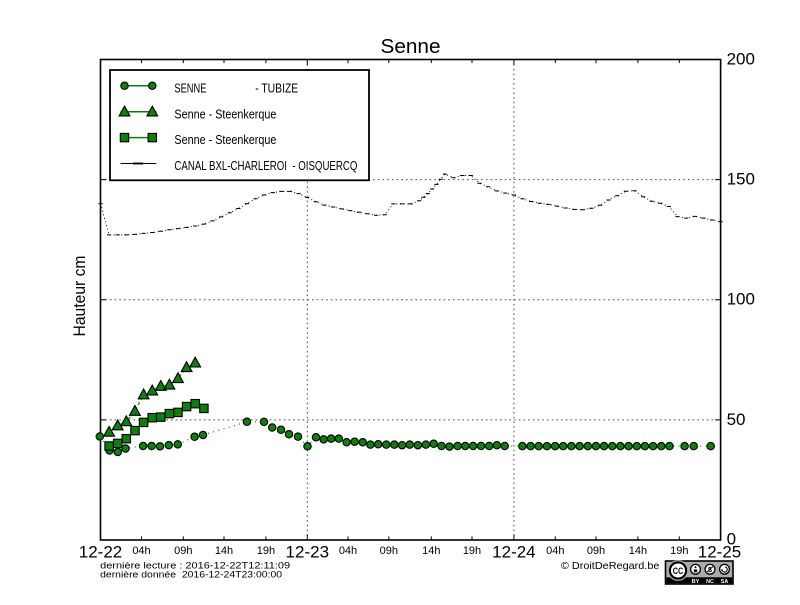 The height and width of the screenshot is (605, 800). What do you see at coordinates (725, 582) in the screenshot?
I see `svg-text: SA` at bounding box center [725, 582].